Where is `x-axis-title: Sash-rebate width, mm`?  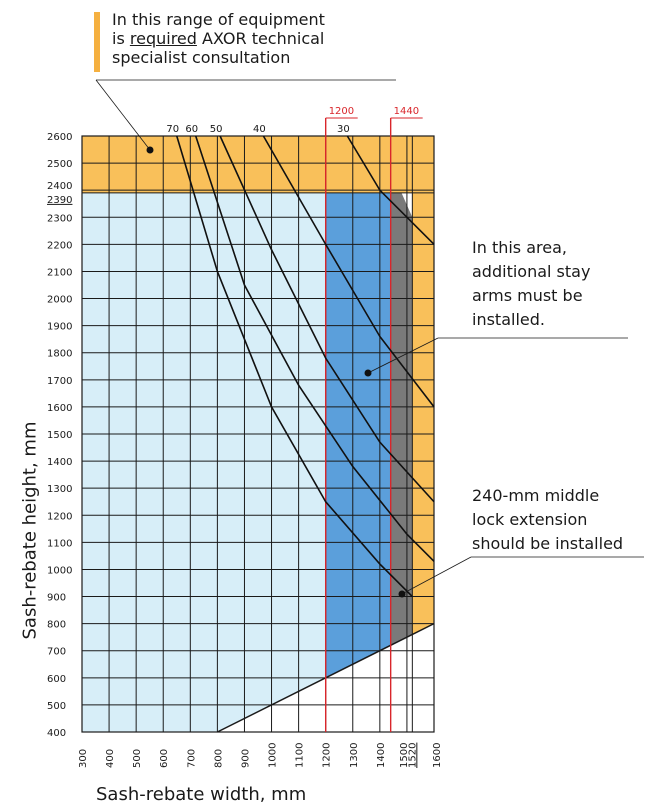 x-axis-title: Sash-rebate width, mm is located at coordinates (201, 794).